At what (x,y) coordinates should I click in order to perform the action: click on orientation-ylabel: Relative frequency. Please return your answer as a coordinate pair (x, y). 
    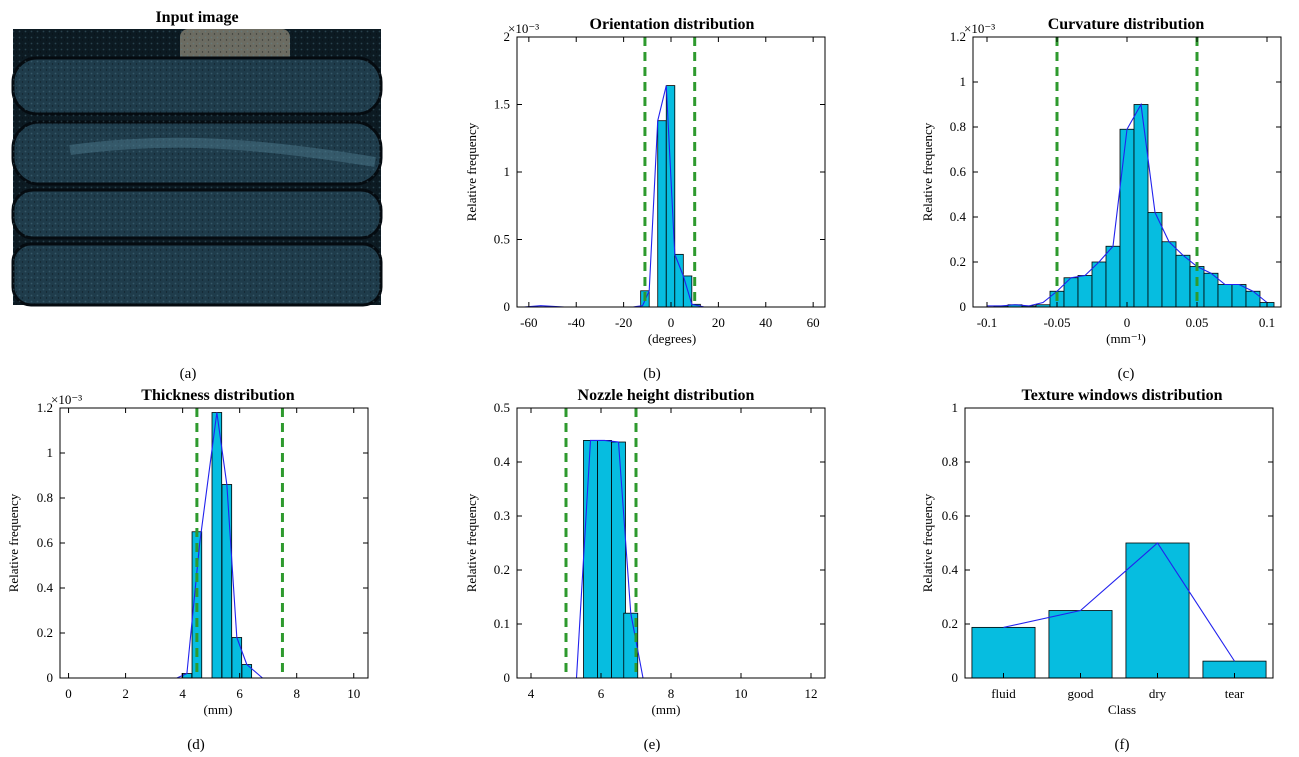
    Looking at the image, I should click on (471, 171).